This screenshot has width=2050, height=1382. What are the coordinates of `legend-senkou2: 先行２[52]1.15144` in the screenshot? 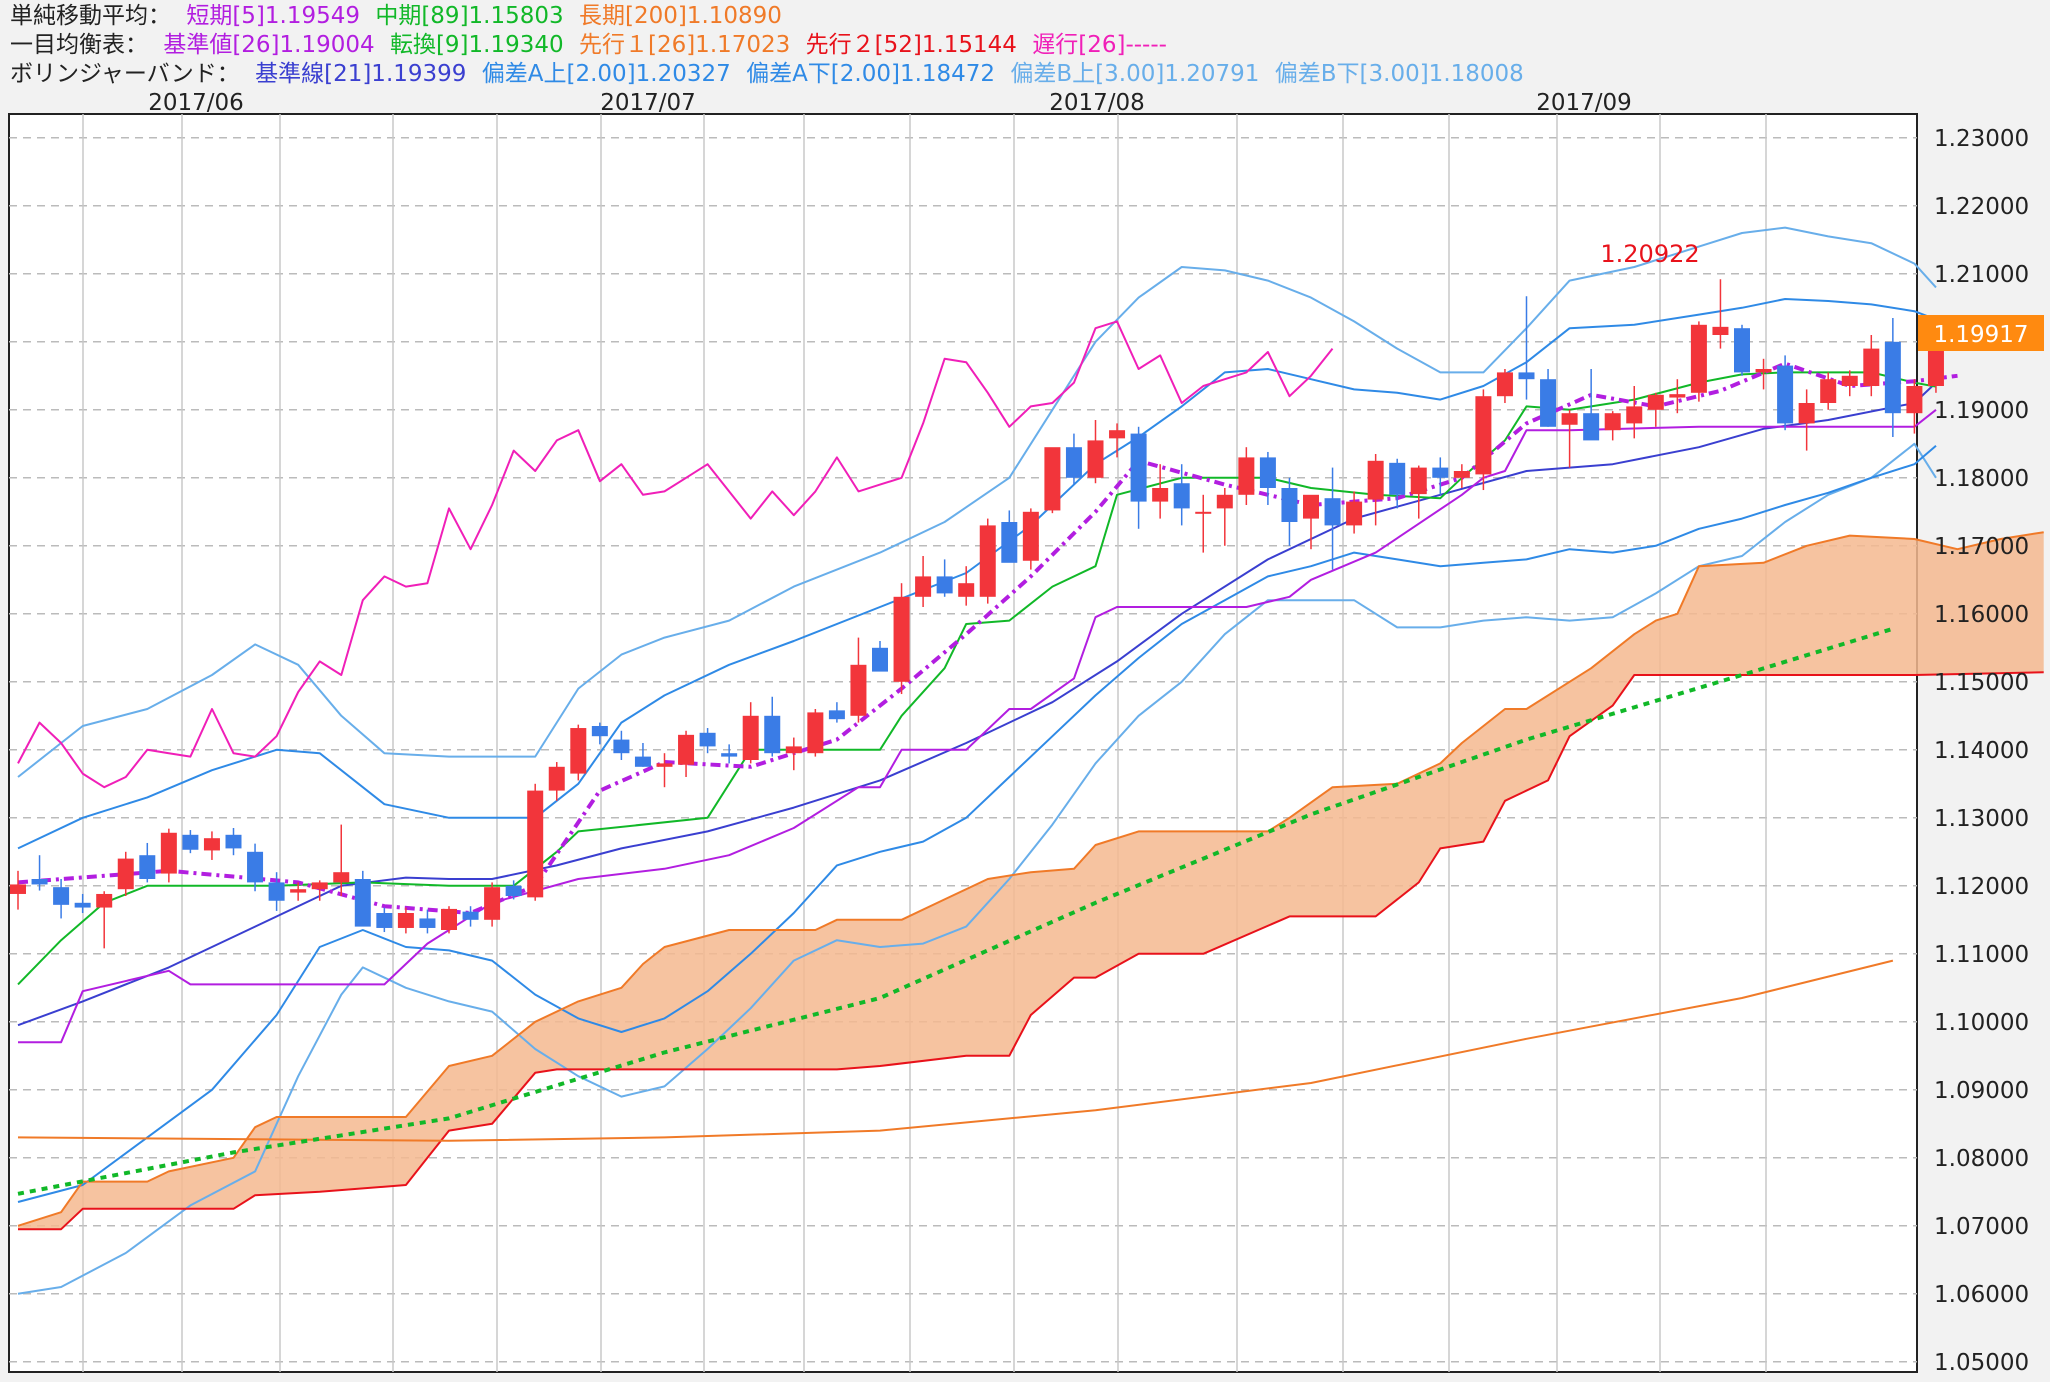 It's located at (911, 45).